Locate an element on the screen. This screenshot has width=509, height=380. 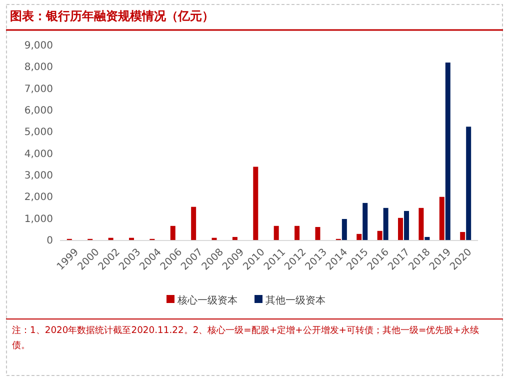
legend-label: 其他一级资本 is located at coordinates (296, 300).